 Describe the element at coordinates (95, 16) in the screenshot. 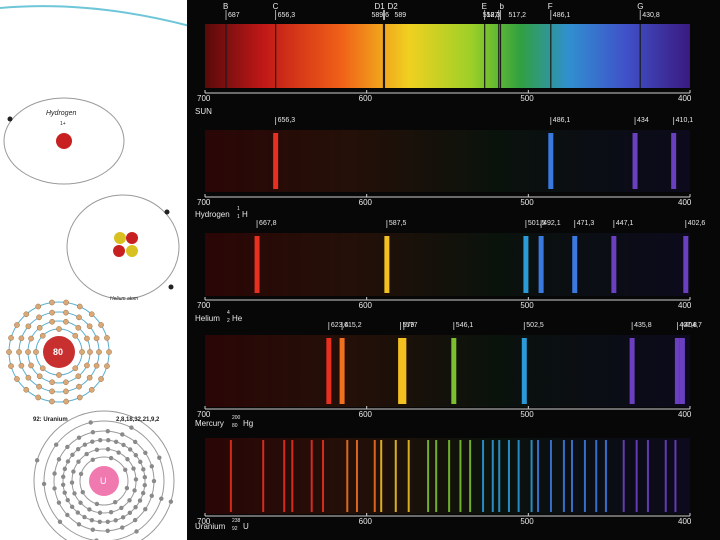

I see `decorative-arc` at that location.